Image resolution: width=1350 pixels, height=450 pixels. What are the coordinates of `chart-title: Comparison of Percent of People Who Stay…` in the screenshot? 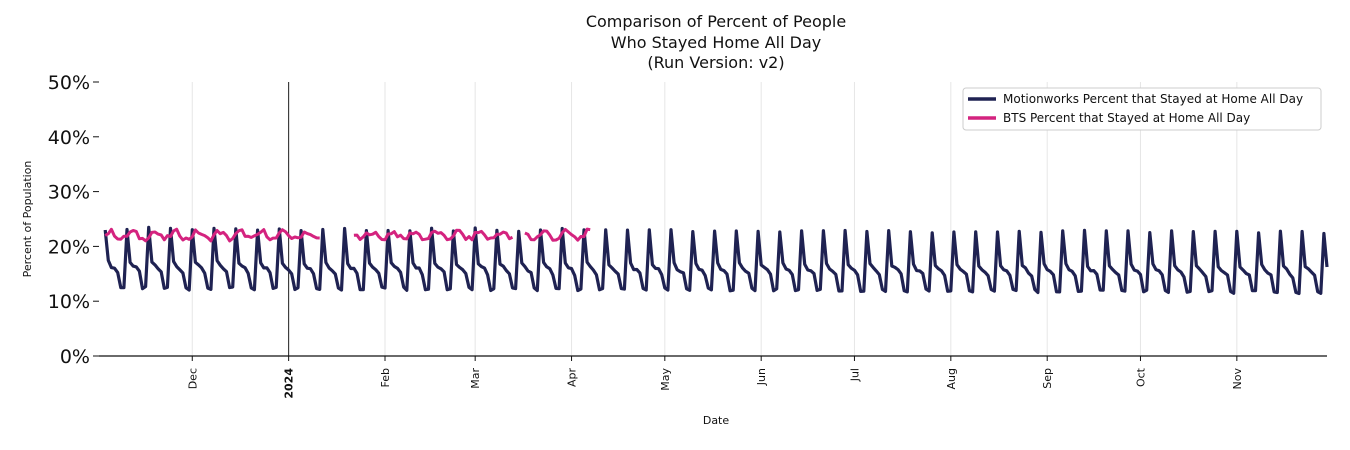 It's located at (716, 42).